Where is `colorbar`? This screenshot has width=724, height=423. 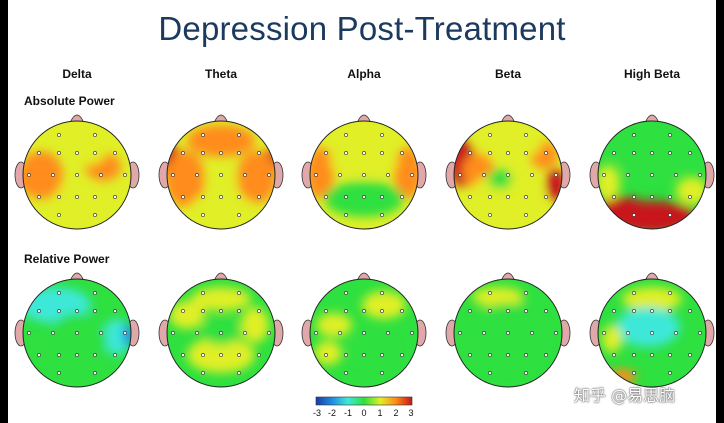
colorbar is located at coordinates (364, 401).